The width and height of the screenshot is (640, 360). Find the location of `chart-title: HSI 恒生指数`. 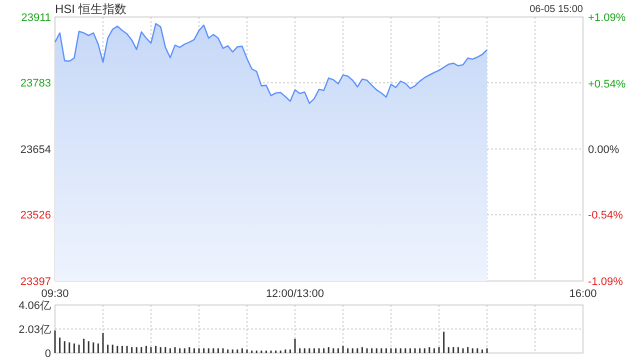

chart-title: HSI 恒生指数 is located at coordinates (90, 9).